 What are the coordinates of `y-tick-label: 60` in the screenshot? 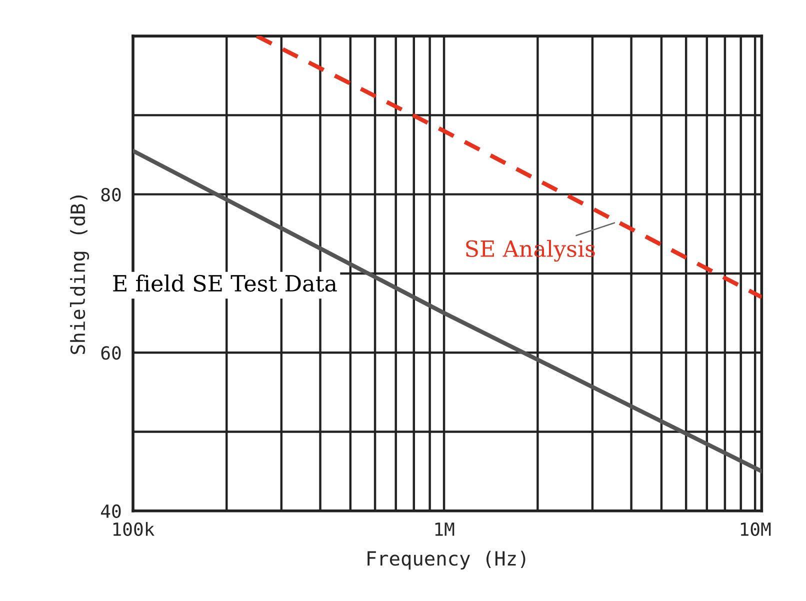 It's located at (111, 353).